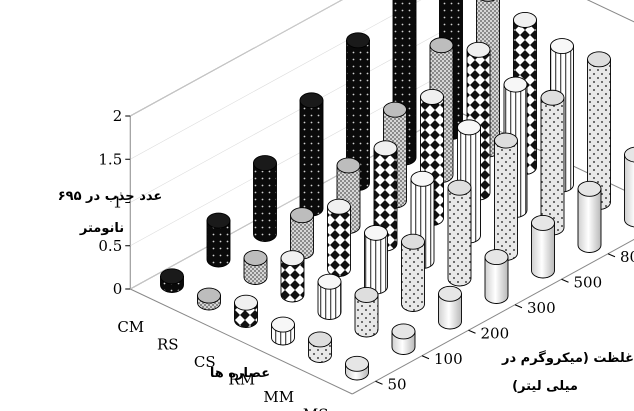 This screenshot has height=411, width=634. I want to click on y-axis-title-line1: عدد جذب در ۶۹۵, so click(110, 196).